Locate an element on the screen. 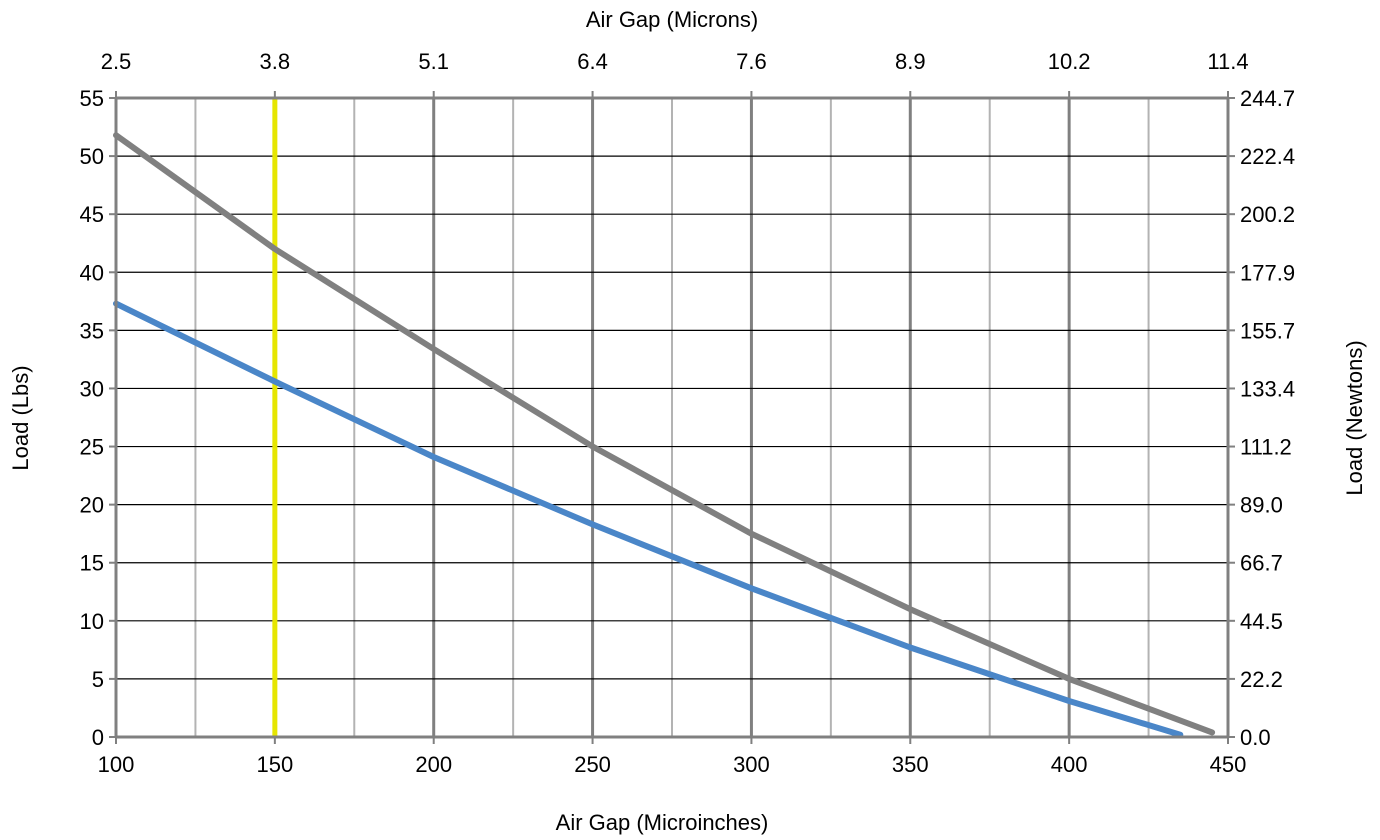 The image size is (1380, 840). y-tick-label: 25 is located at coordinates (92, 447).